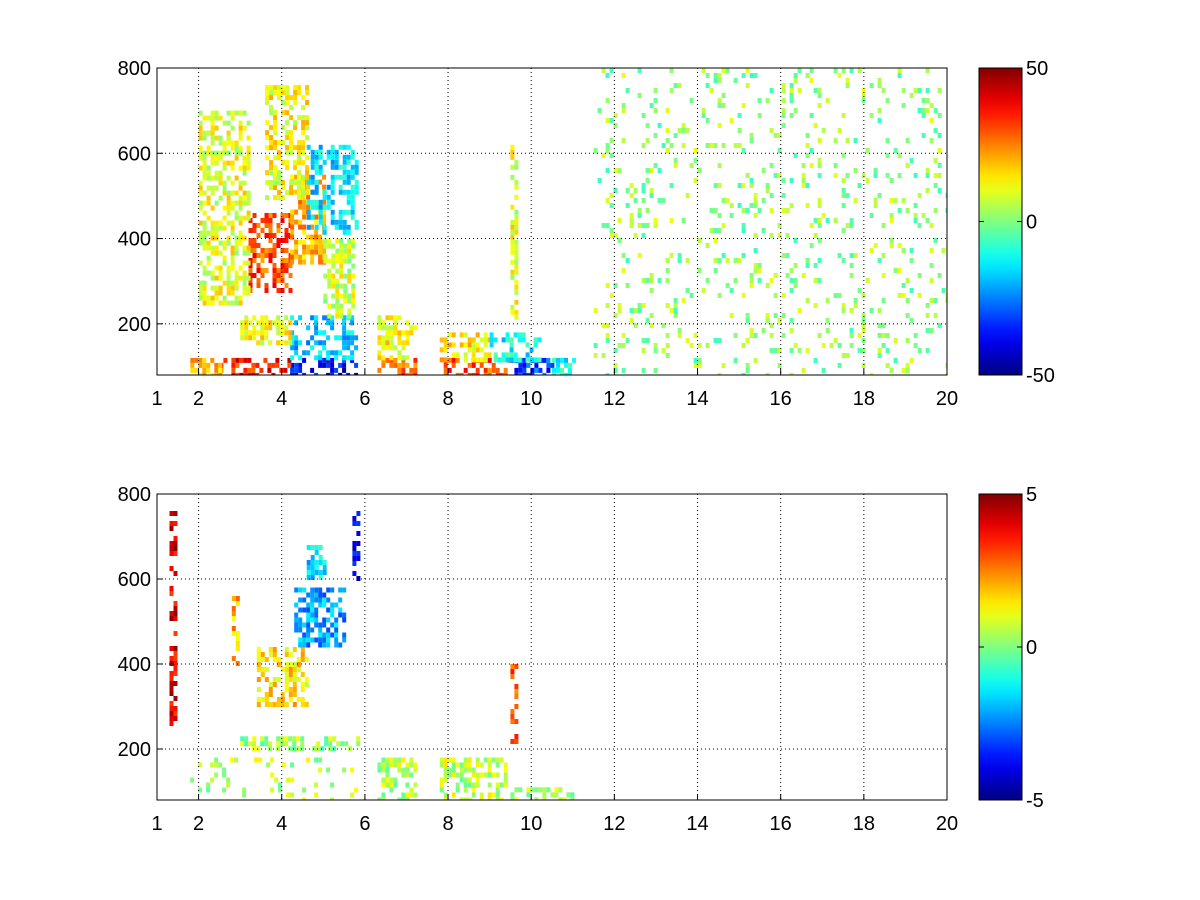  What do you see at coordinates (1031, 495) in the screenshot?
I see `colorbar-tick-label: 5` at bounding box center [1031, 495].